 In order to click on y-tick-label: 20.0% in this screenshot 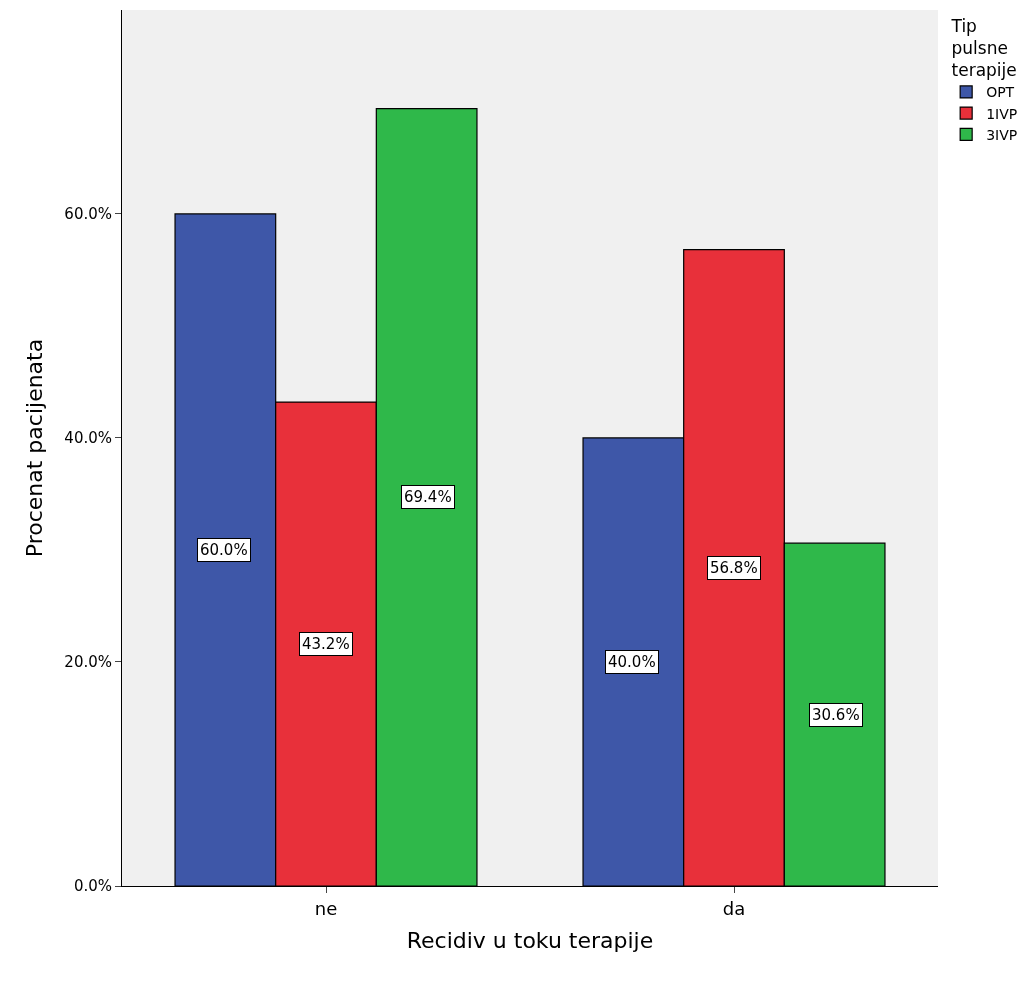, I will do `click(88, 662)`.